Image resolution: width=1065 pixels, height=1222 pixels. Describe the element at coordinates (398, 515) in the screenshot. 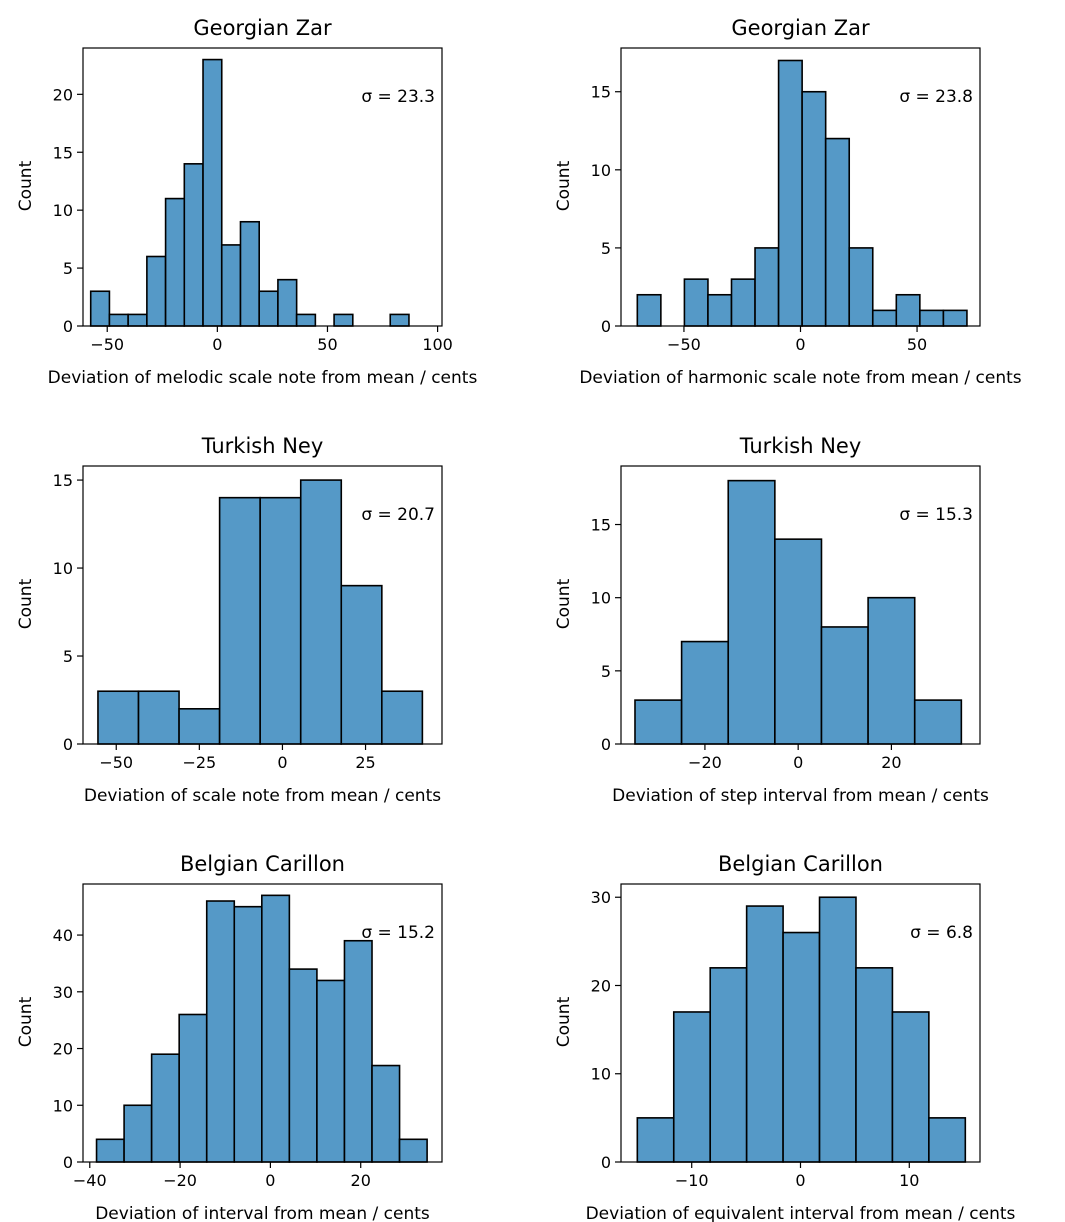

I see `sigma-annotation: σ = 20.7` at that location.